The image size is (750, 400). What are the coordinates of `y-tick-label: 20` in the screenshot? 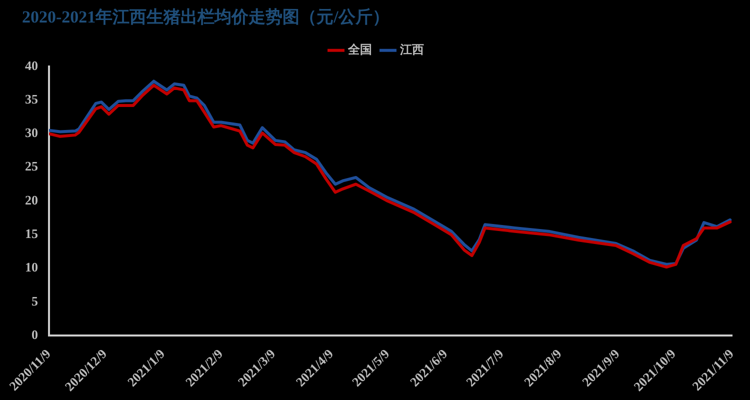 It's located at (31, 200).